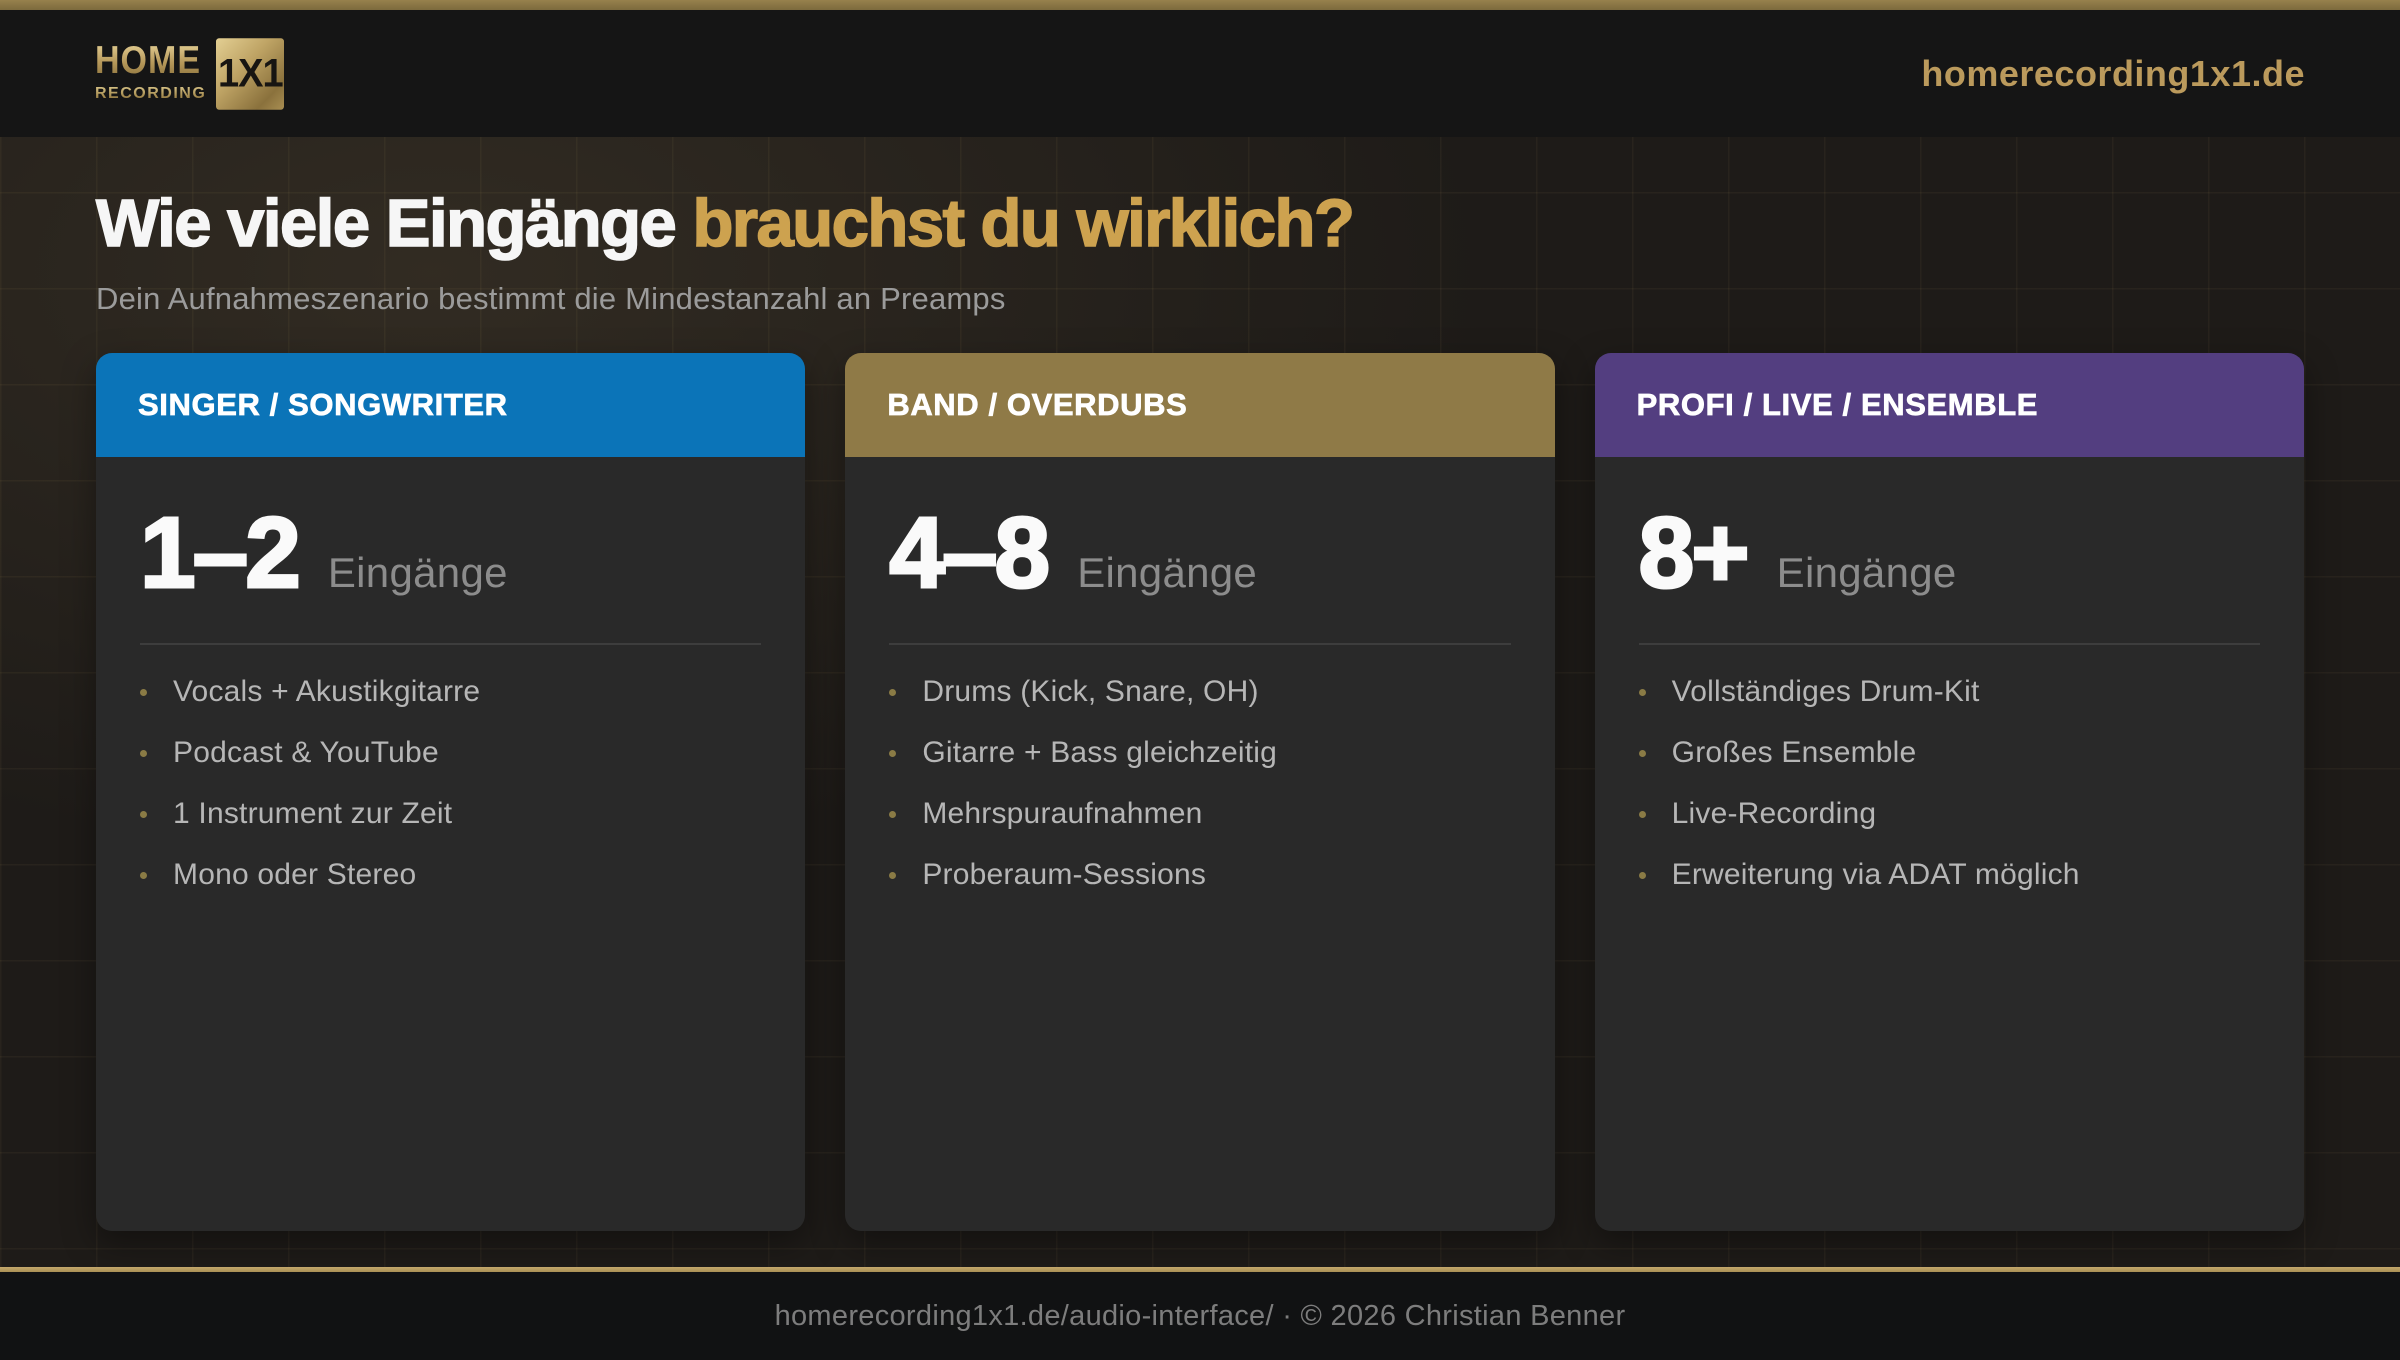  I want to click on page-title: Wie viele Eingänge brauchst du wirklich?, so click(1199, 223).